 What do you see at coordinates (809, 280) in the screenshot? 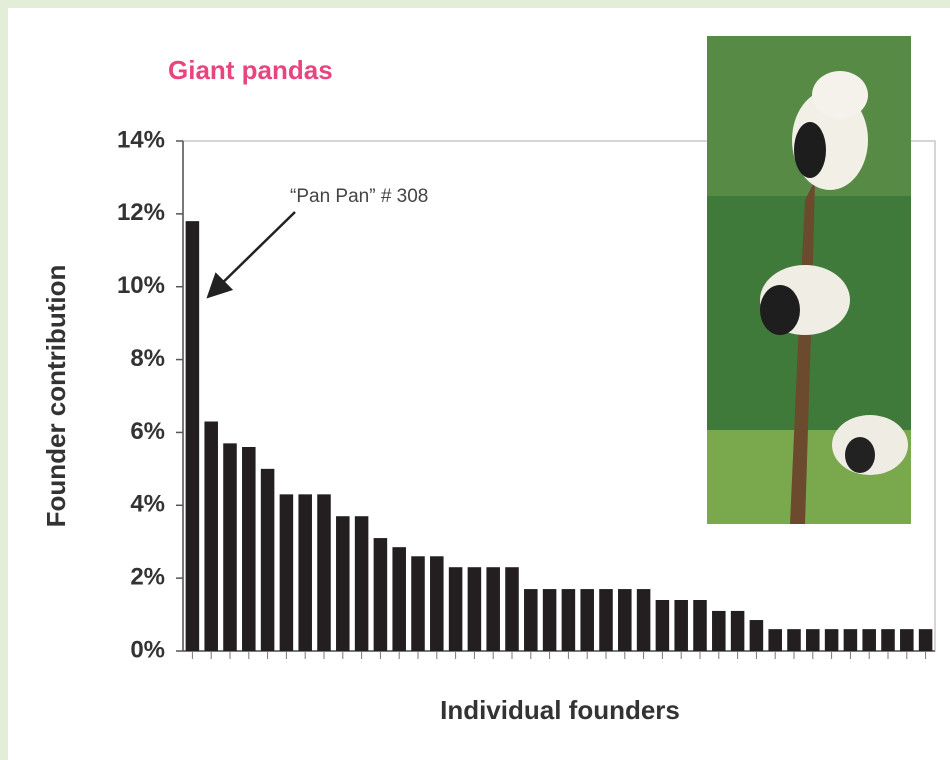
I see `photo` at bounding box center [809, 280].